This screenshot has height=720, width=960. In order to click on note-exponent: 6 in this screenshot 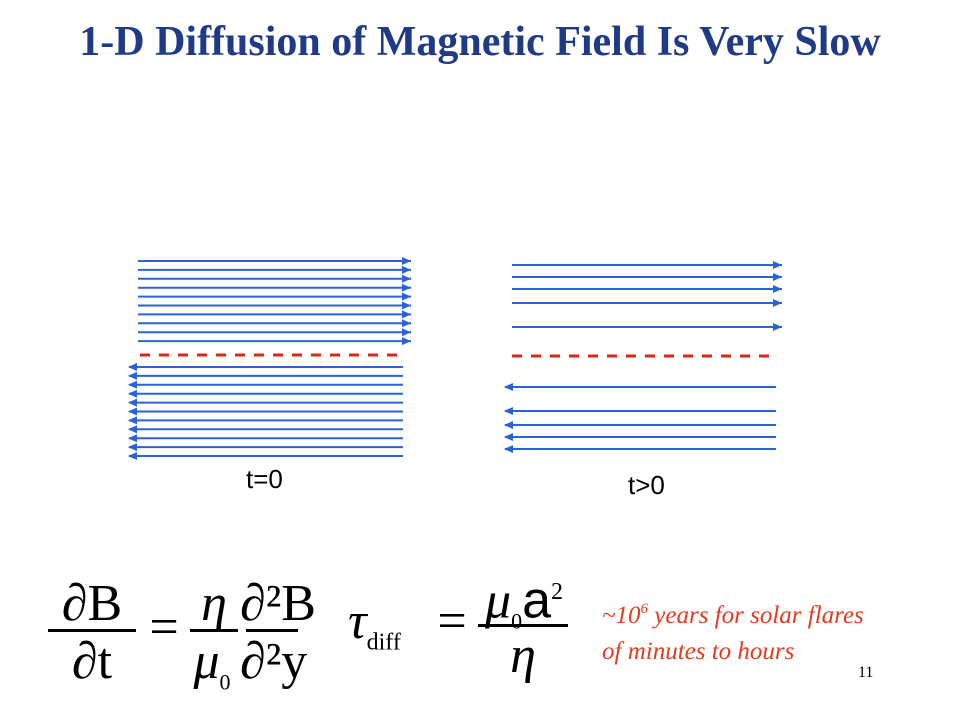, I will do `click(644, 609)`.